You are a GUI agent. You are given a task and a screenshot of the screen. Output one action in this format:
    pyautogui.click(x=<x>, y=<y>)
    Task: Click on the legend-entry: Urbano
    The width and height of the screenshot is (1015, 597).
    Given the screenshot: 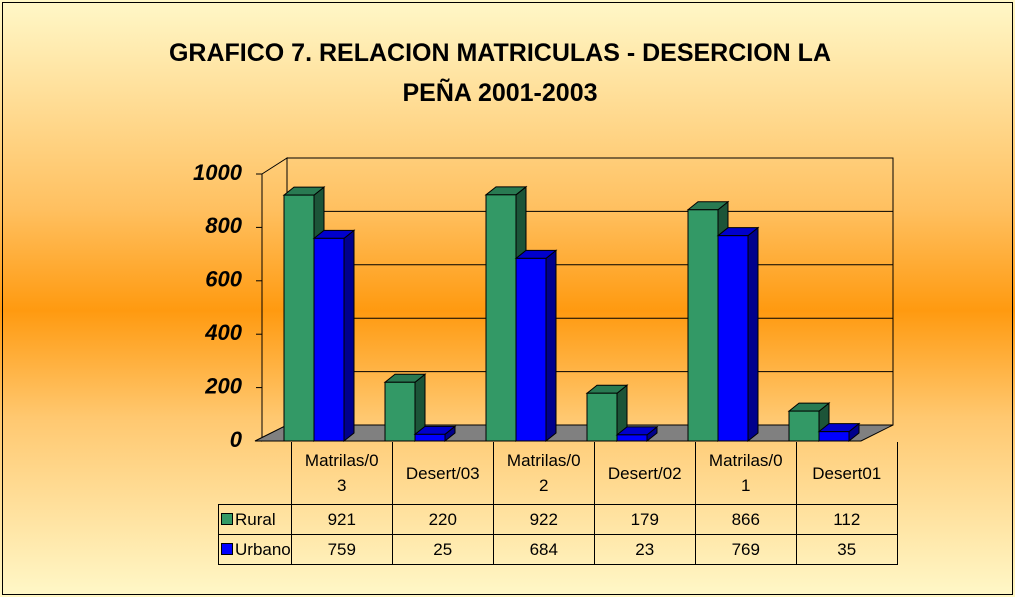 What is the action you would take?
    pyautogui.click(x=255, y=549)
    